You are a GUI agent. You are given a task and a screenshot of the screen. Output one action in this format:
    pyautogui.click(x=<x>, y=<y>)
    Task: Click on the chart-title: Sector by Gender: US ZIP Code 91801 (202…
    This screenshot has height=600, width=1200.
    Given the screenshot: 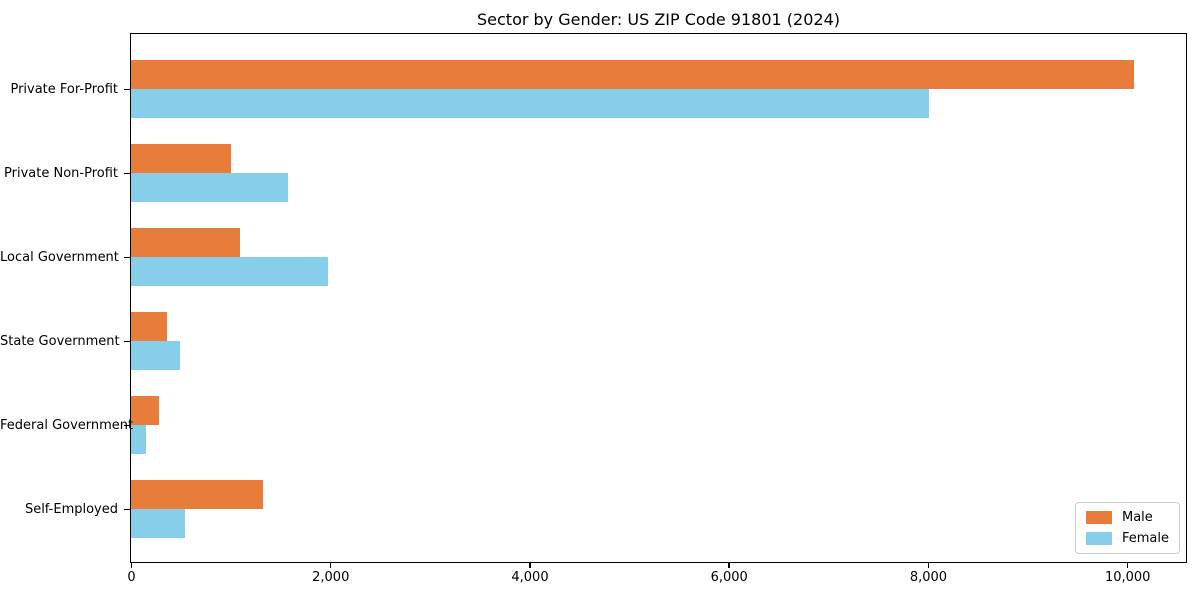 What is the action you would take?
    pyautogui.click(x=658, y=19)
    